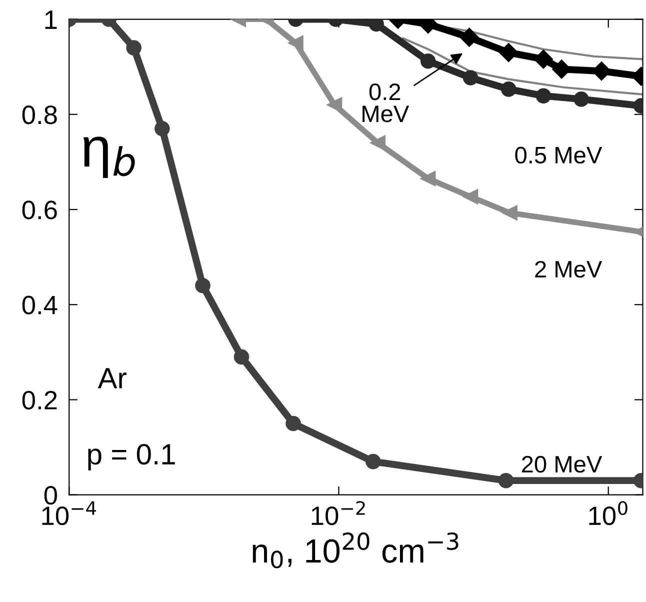 This screenshot has width=646, height=602. Describe the element at coordinates (131, 457) in the screenshot. I see `annotation: p = 0.1` at that location.